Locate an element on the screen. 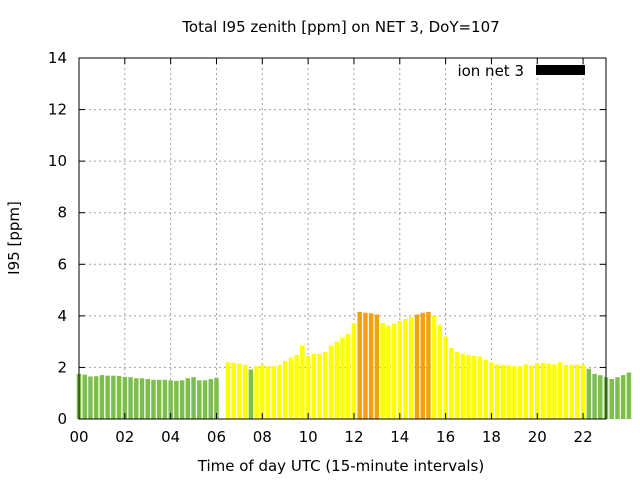 This screenshot has height=480, width=640. y-tick-label: 10 is located at coordinates (57, 161).